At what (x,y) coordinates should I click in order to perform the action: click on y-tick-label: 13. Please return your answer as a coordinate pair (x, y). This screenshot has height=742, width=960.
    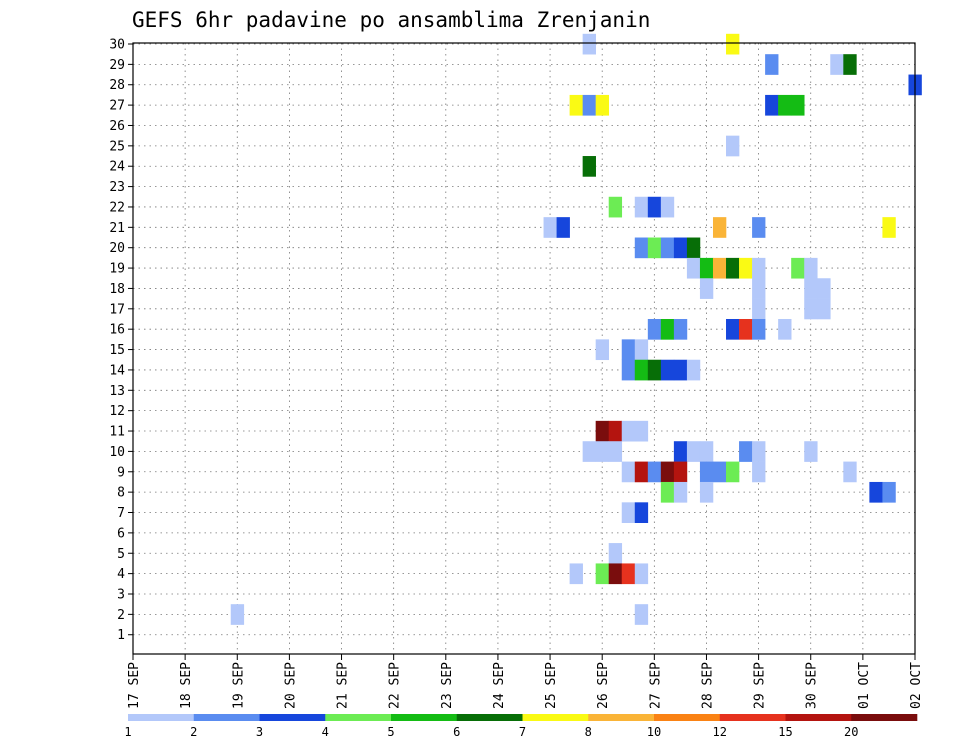
    Looking at the image, I should click on (117, 391).